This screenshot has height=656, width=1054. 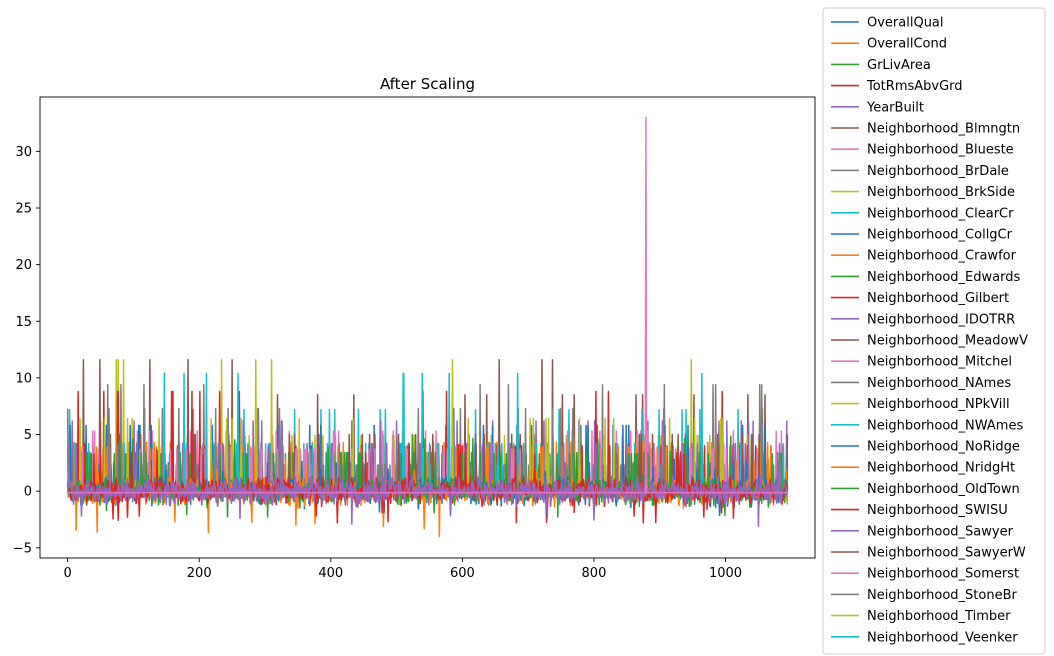 What do you see at coordinates (943, 129) in the screenshot?
I see `legend-entry-label: Neighborhood_Blmngtn` at bounding box center [943, 129].